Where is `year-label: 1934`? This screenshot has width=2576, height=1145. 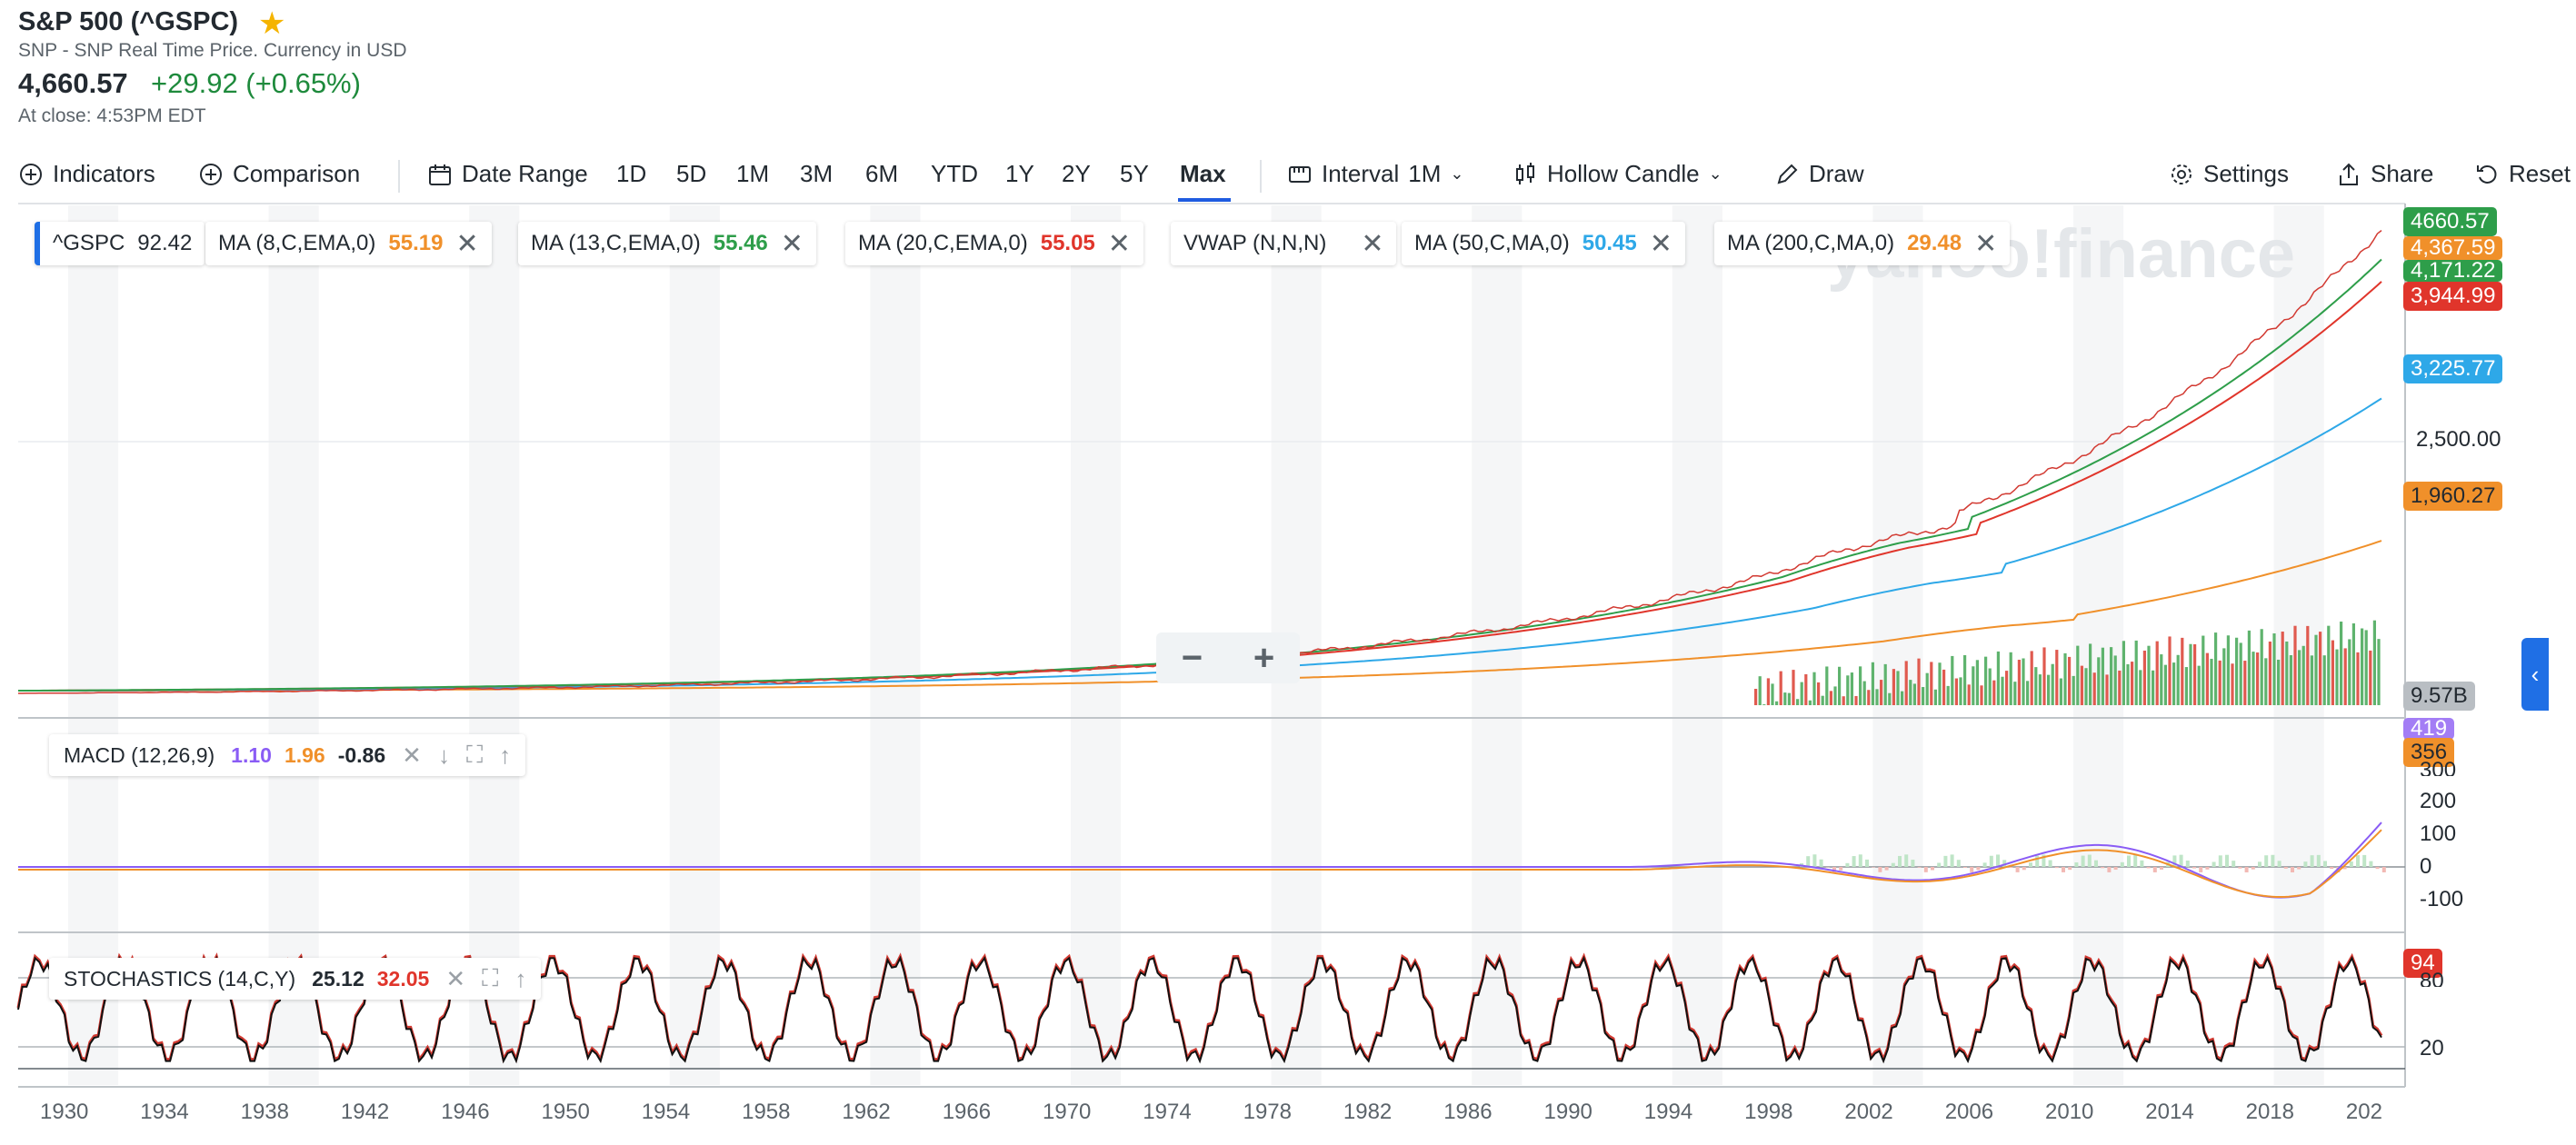
year-label: 1934 is located at coordinates (164, 1112).